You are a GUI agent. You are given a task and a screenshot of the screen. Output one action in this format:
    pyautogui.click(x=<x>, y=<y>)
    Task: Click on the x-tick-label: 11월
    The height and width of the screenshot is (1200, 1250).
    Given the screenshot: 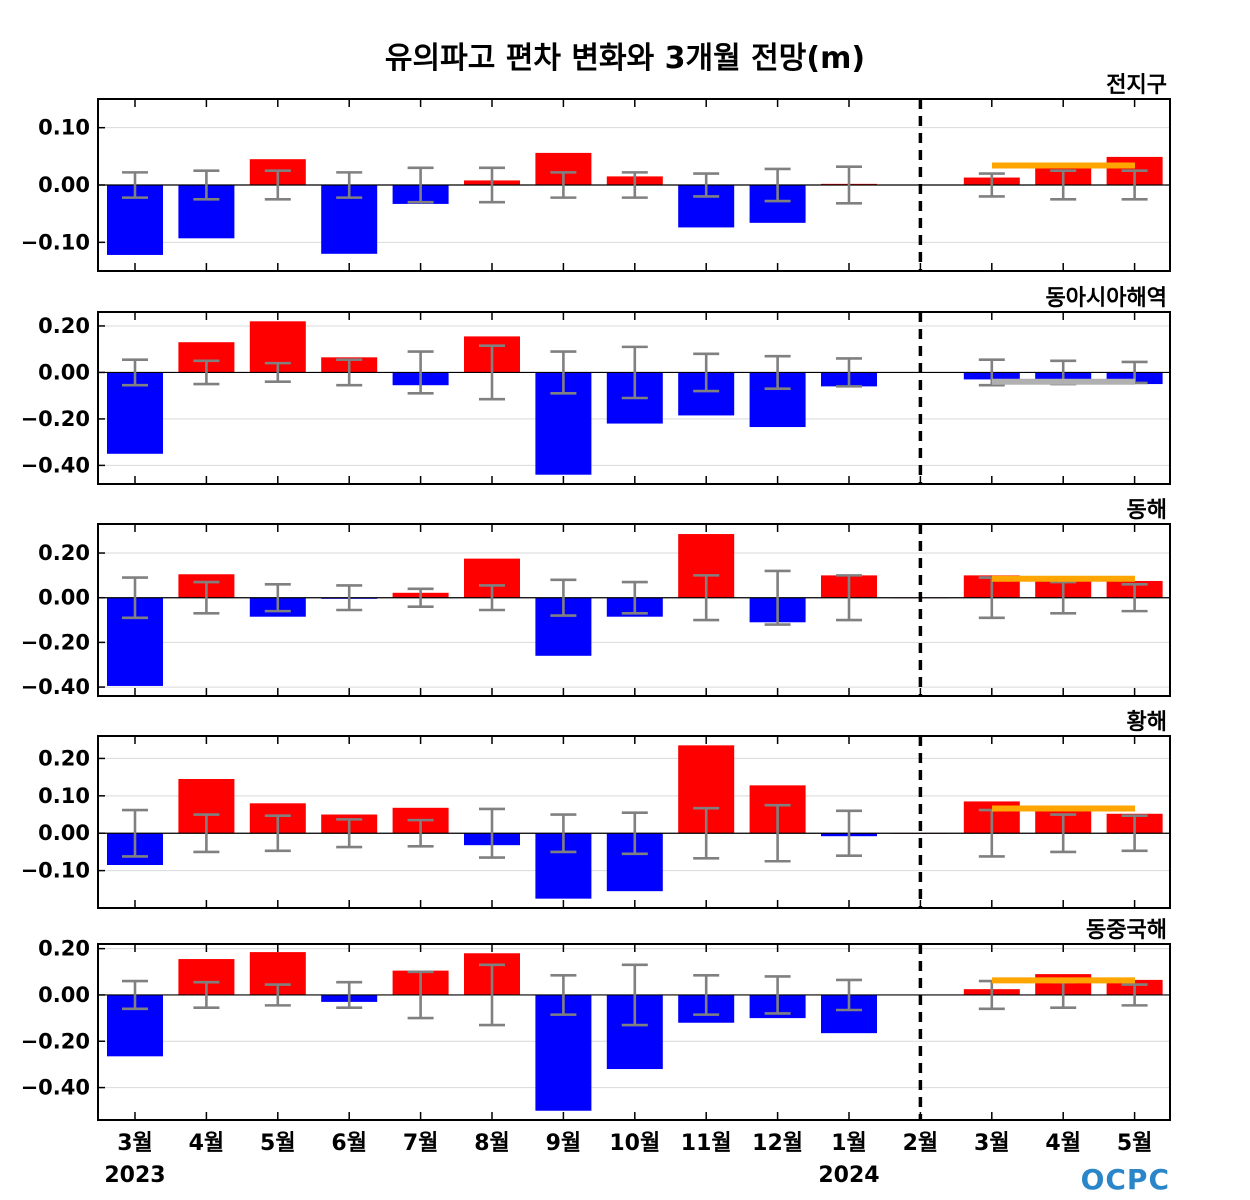 What is the action you would take?
    pyautogui.click(x=706, y=1143)
    